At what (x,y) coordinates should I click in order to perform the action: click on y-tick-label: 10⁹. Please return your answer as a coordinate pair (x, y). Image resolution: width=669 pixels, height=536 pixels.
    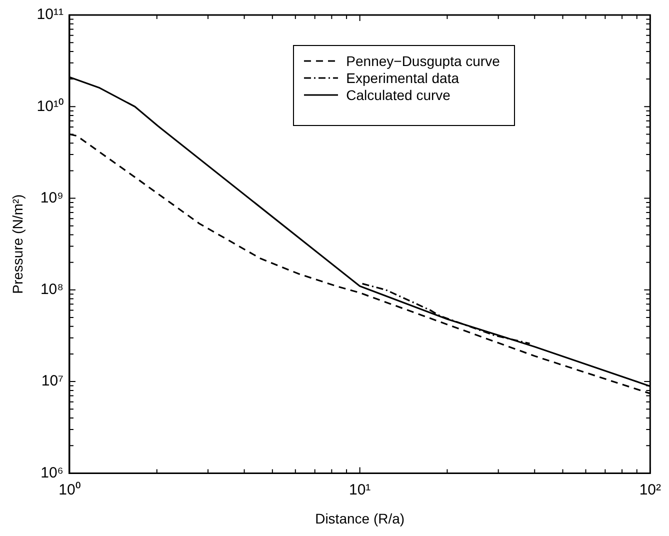
    Looking at the image, I should click on (52, 197).